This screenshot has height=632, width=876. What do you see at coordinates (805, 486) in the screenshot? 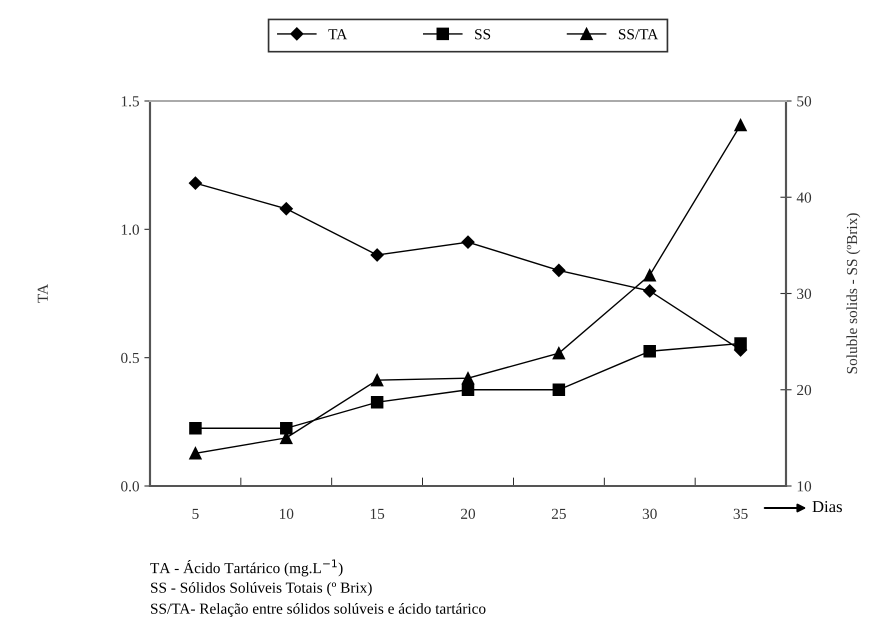
I see `y2-tick-label: 10` at bounding box center [805, 486].